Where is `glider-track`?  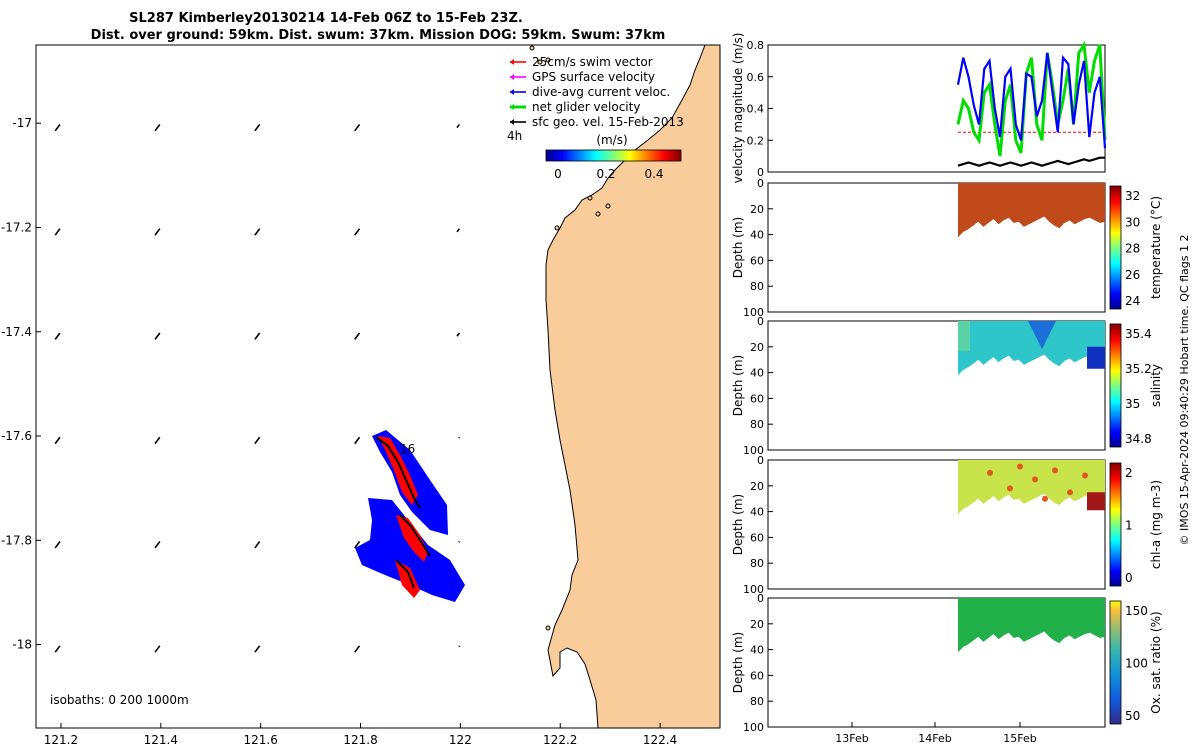 glider-track is located at coordinates (410, 516).